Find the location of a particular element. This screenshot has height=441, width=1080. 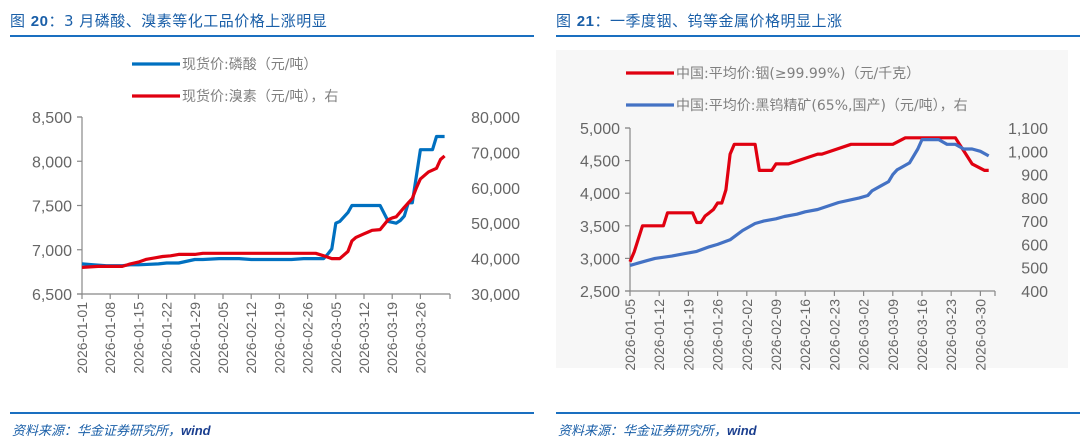

x-tick-label: 2026-02-05 is located at coordinates (223, 338).